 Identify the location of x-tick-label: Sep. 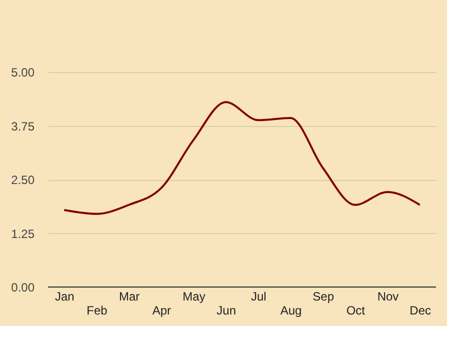
(323, 297).